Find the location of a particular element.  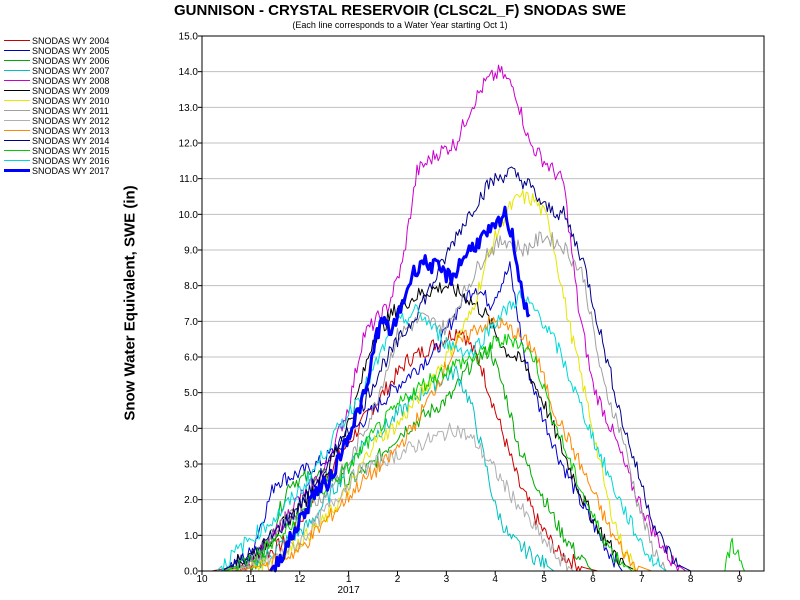

x-tick-label: 12 is located at coordinates (300, 579).